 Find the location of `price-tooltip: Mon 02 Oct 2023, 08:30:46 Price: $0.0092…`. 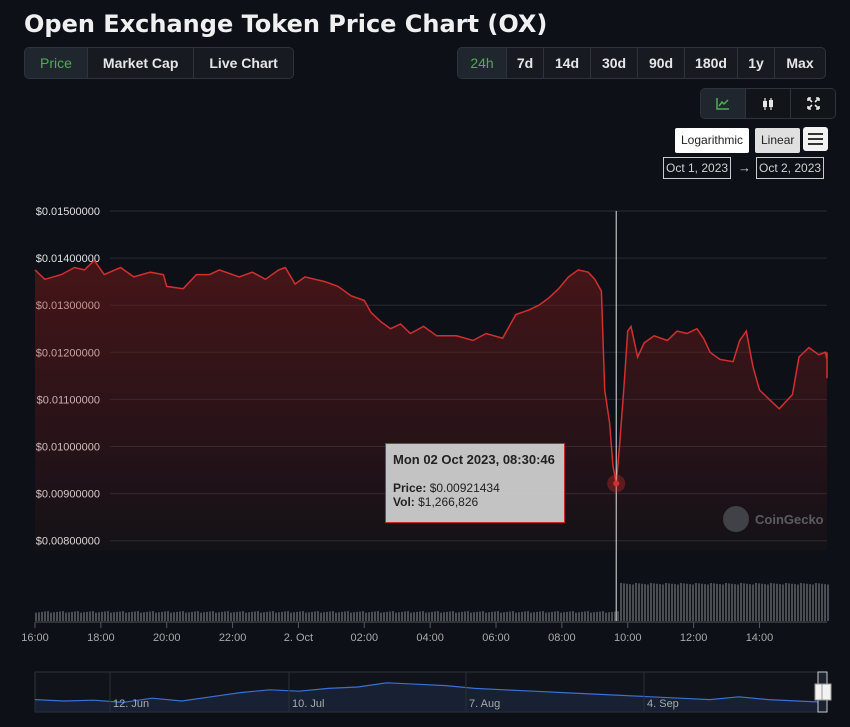

price-tooltip: Mon 02 Oct 2023, 08:30:46 Price: $0.0092… is located at coordinates (475, 483).